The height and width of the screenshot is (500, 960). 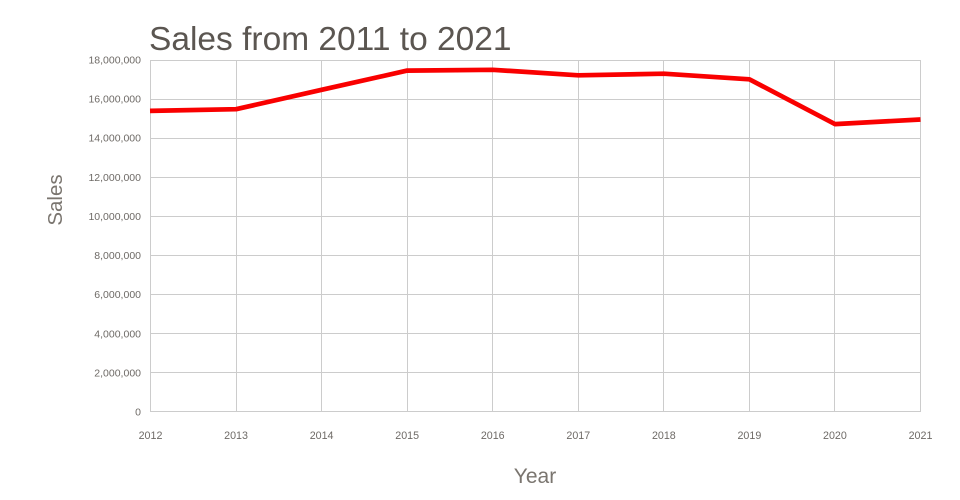 What do you see at coordinates (55, 199) in the screenshot?
I see `svg-text: Sales` at bounding box center [55, 199].